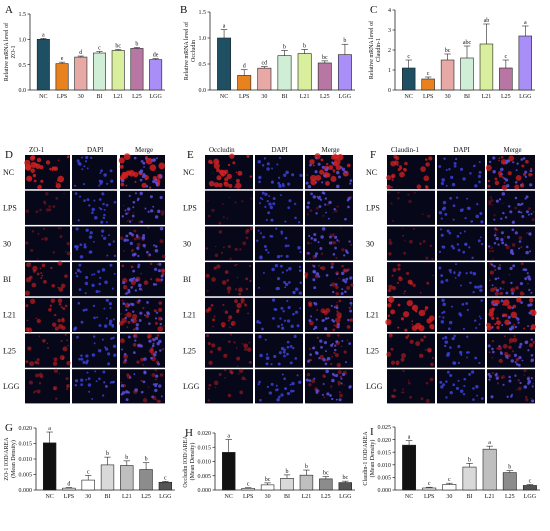  What do you see at coordinates (229, 279) in the screenshot?
I see `micrograph-cell-occludin` at bounding box center [229, 279].